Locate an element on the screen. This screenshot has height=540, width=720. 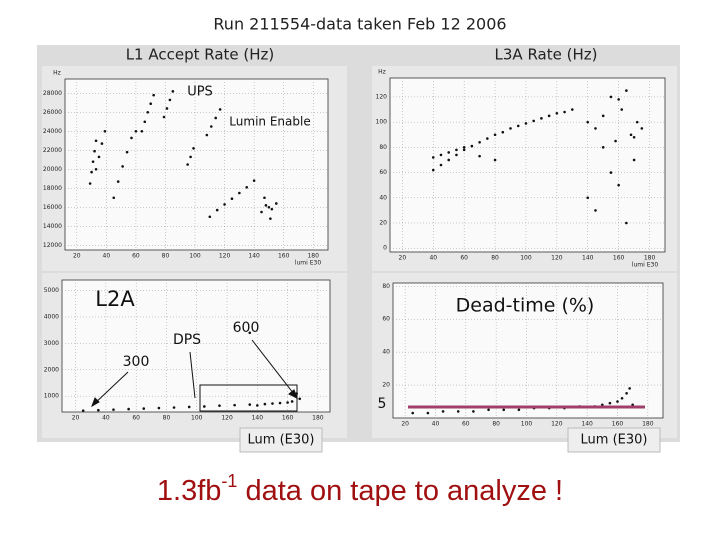
label-box is located at coordinates (281, 440).